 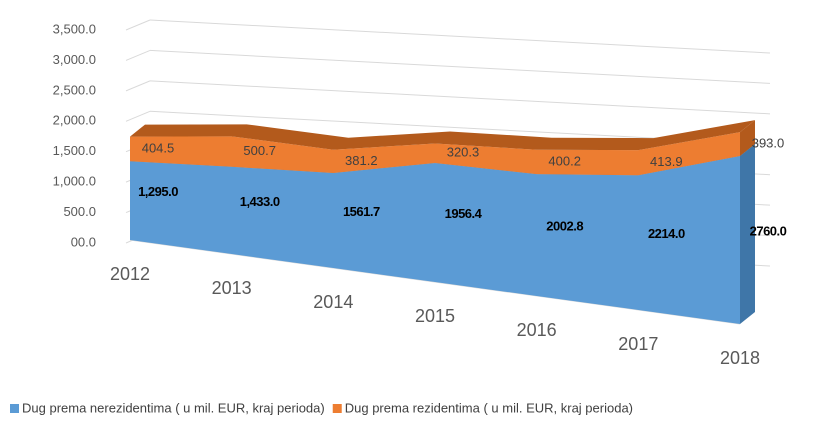 I want to click on area-top, so click(x=442, y=135).